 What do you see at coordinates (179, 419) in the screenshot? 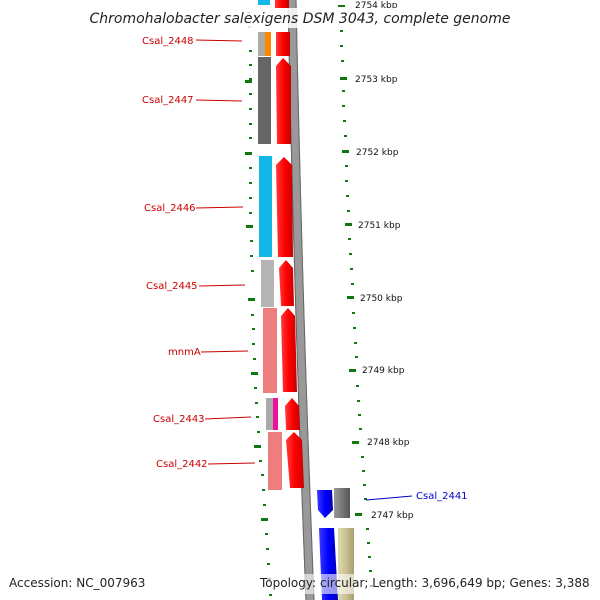
I see `gene-label: Csal_2443` at bounding box center [179, 419].